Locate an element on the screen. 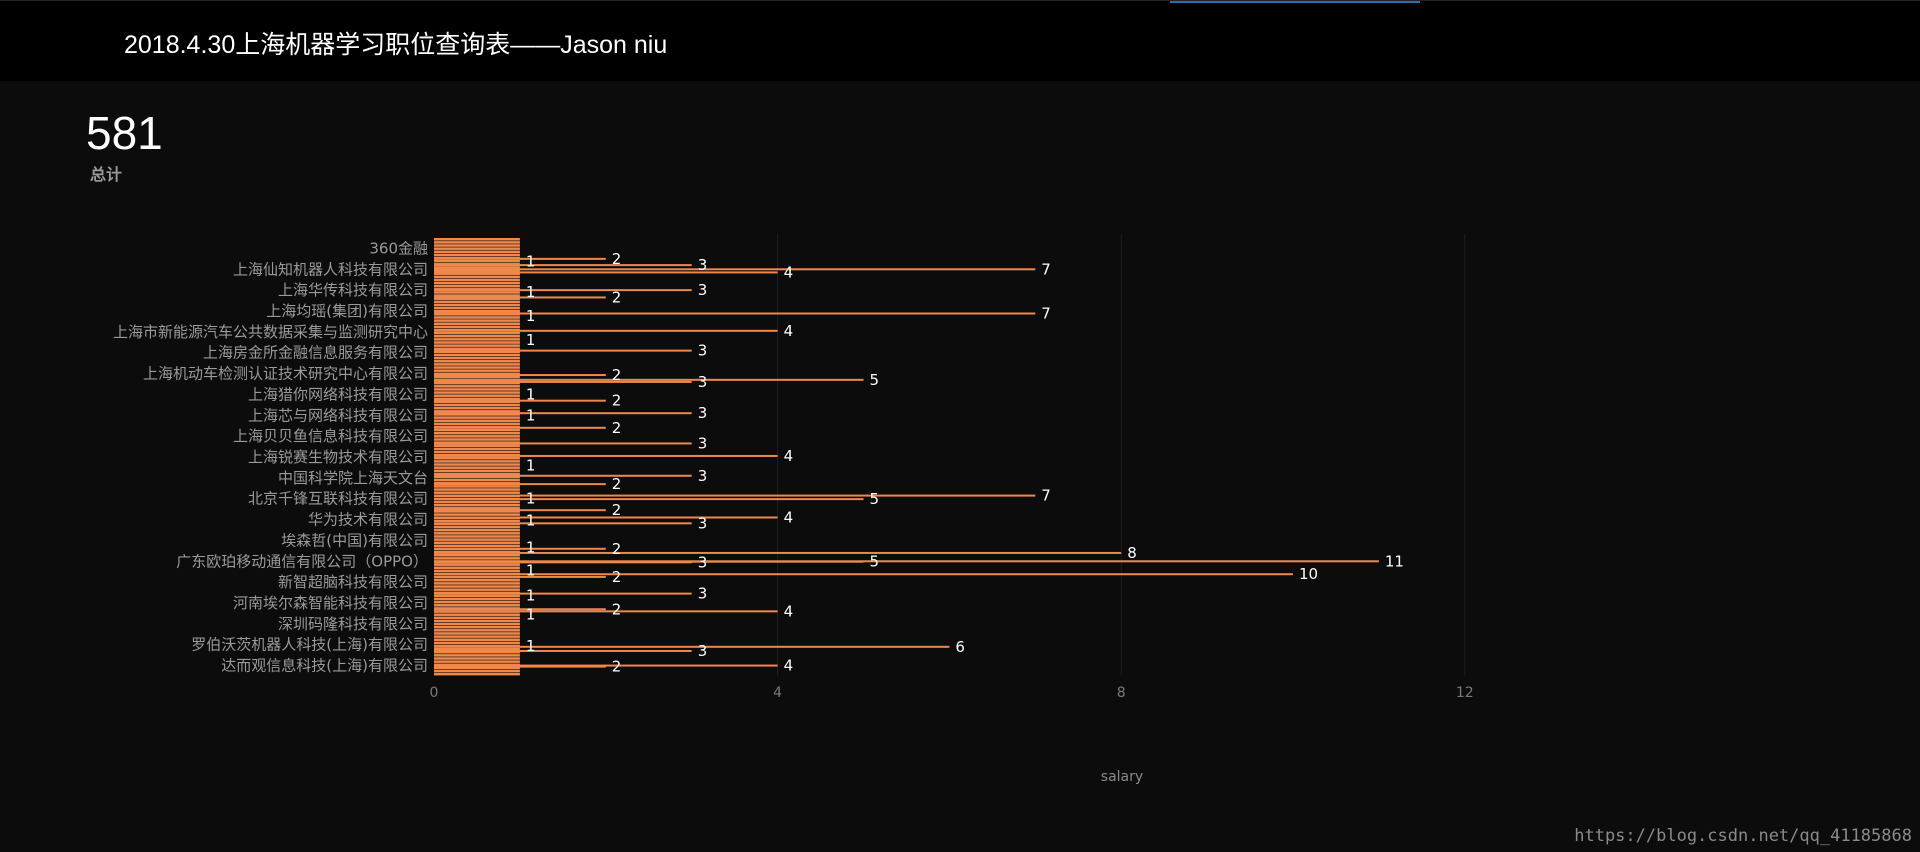 The height and width of the screenshot is (852, 1920). header-accent-line is located at coordinates (1295, 2).